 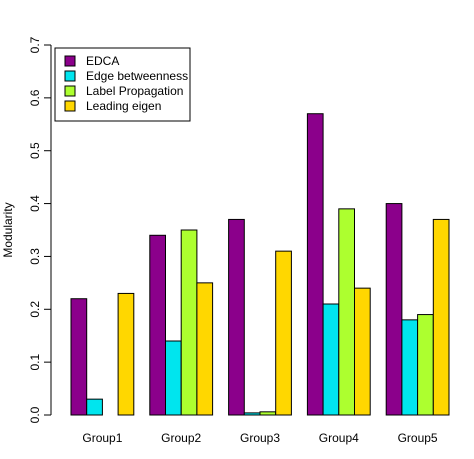 What do you see at coordinates (205, 349) in the screenshot?
I see `bar-group2-leading-eigen` at bounding box center [205, 349].